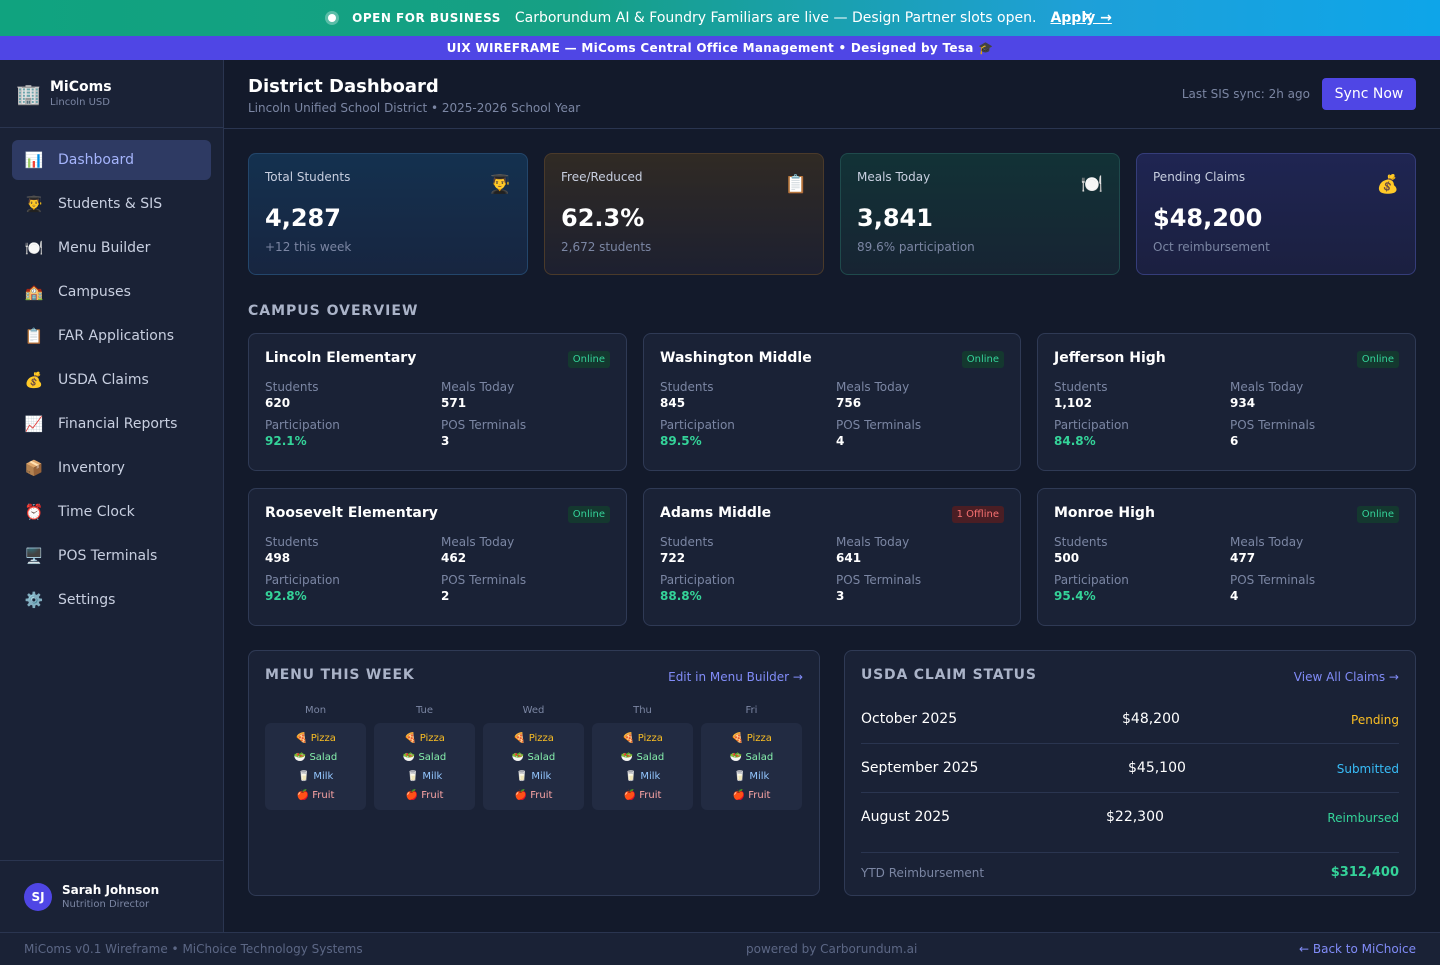 Image resolution: width=1440 pixels, height=965 pixels. What do you see at coordinates (751, 710) in the screenshot?
I see `day-name: Fri` at bounding box center [751, 710].